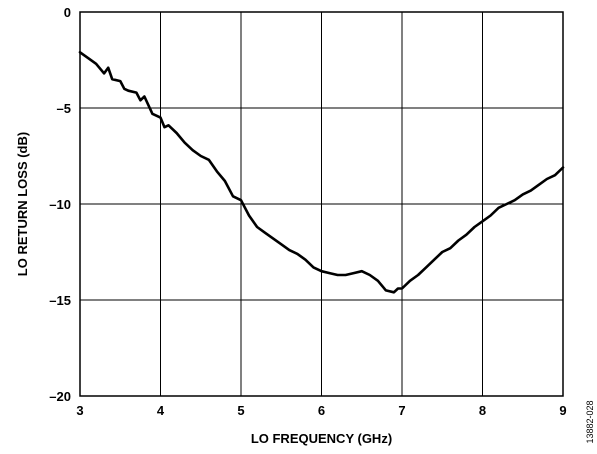 The width and height of the screenshot is (597, 454). What do you see at coordinates (79, 410) in the screenshot?
I see `x-tick-label: 3` at bounding box center [79, 410].